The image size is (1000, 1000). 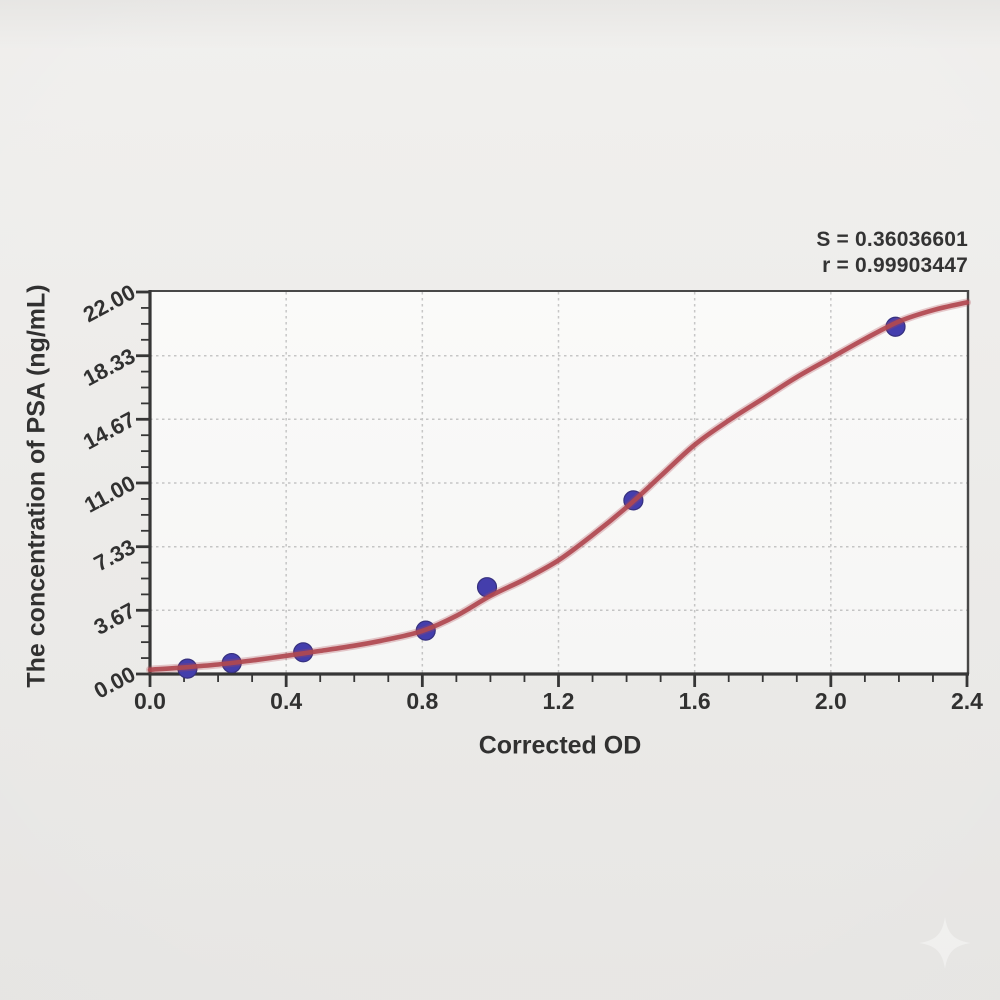 I want to click on y-axis-title: The concentration of PSA (ng/mL), so click(x=36, y=486).